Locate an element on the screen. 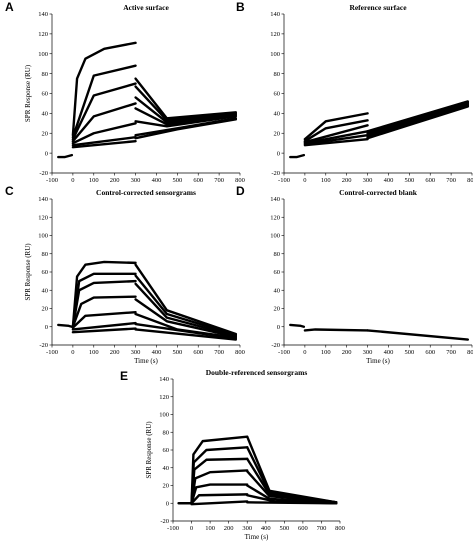  panel-letter: D is located at coordinates (240, 191).